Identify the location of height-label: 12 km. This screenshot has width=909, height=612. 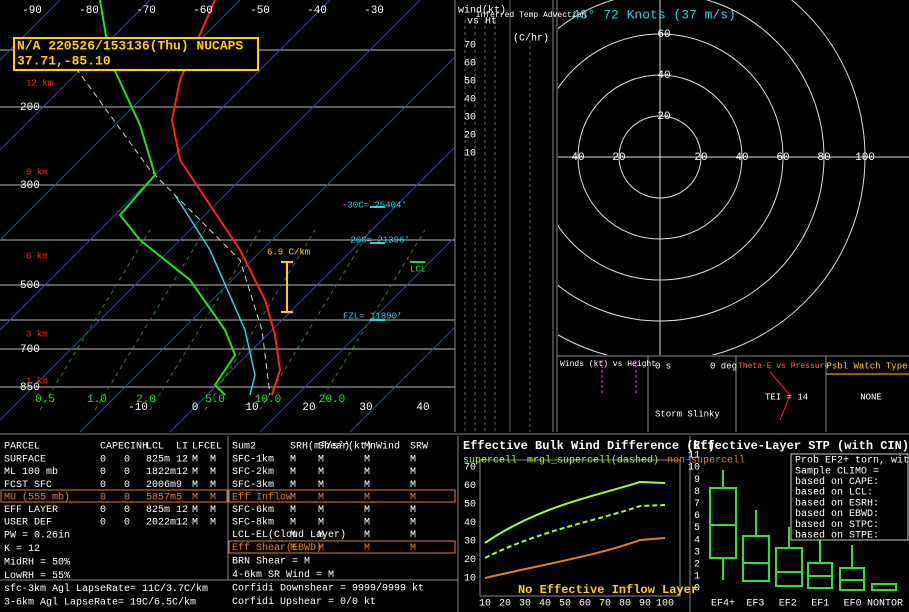
(39, 83).